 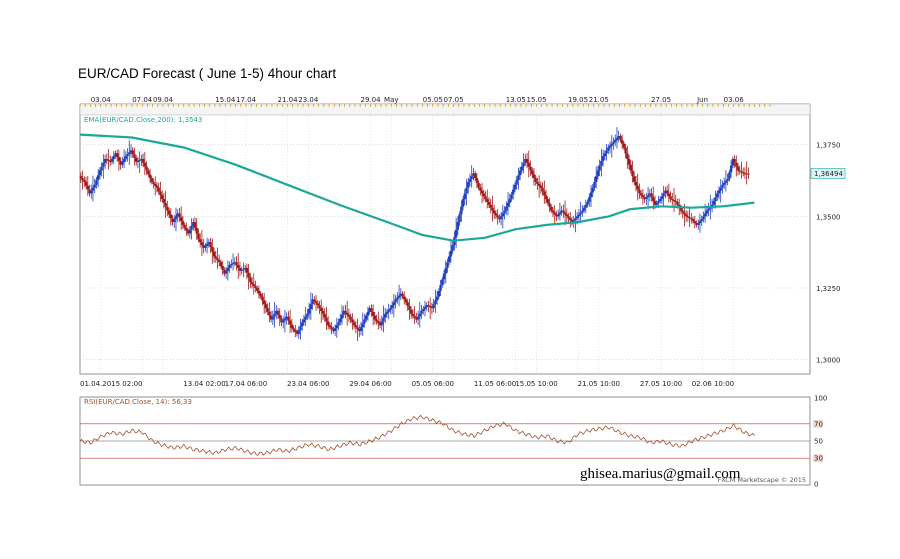 I want to click on rsi-tick-label: 50, so click(x=818, y=442).